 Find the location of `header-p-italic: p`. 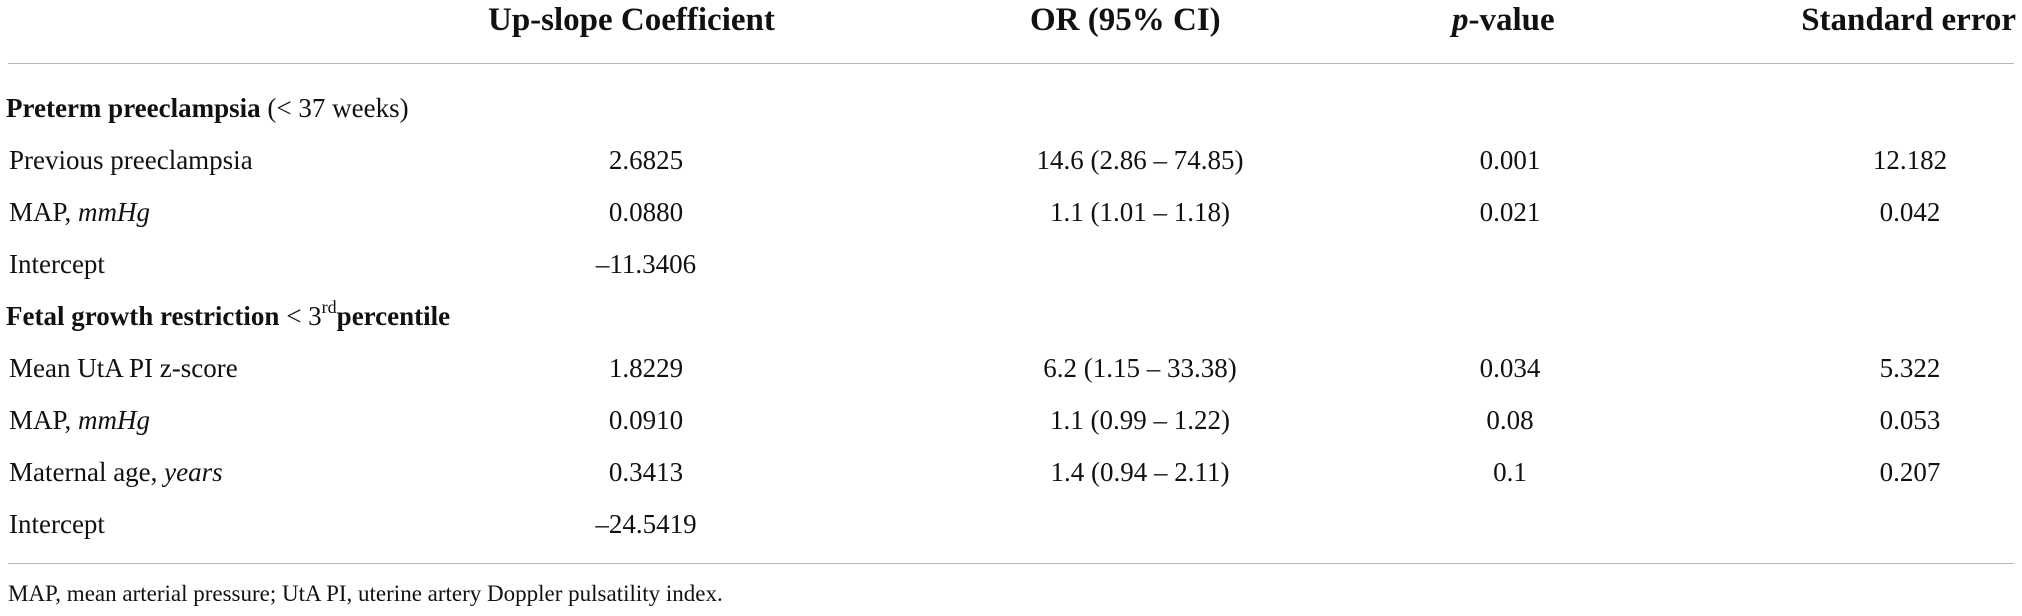

header-p-italic: p is located at coordinates (1460, 20).